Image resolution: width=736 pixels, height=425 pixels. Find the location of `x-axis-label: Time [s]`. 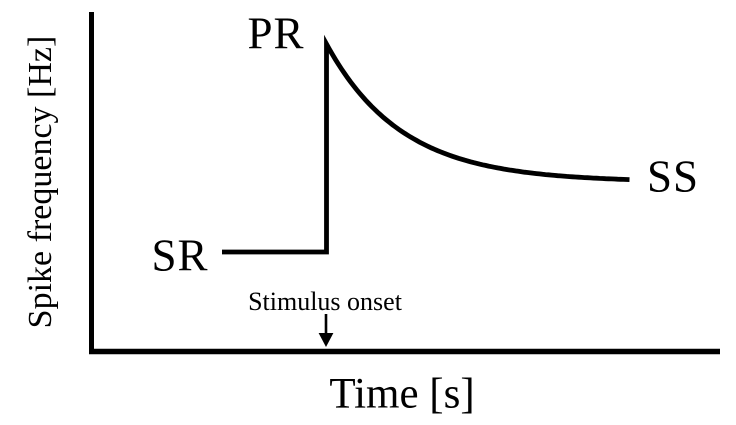

x-axis-label: Time [s] is located at coordinates (402, 394).